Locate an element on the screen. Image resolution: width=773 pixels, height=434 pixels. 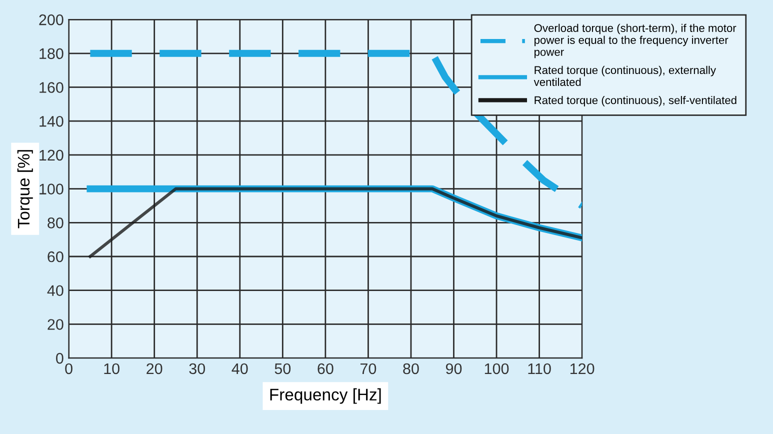
legend-label: Rated torque (continuous), externally ventilated is located at coordinates (625, 76).